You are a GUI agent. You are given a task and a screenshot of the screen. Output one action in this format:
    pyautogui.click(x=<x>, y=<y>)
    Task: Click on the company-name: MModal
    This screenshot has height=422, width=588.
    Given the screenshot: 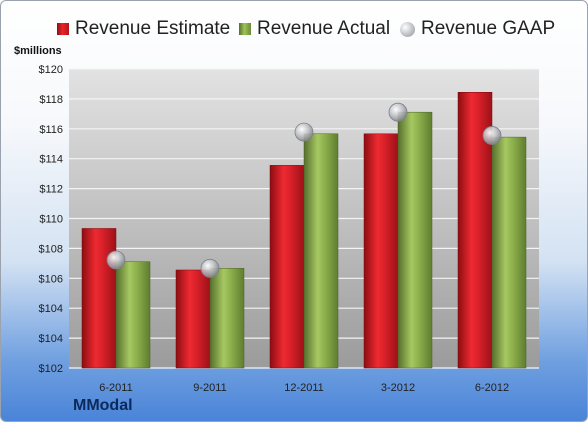 What is the action you would take?
    pyautogui.click(x=103, y=405)
    